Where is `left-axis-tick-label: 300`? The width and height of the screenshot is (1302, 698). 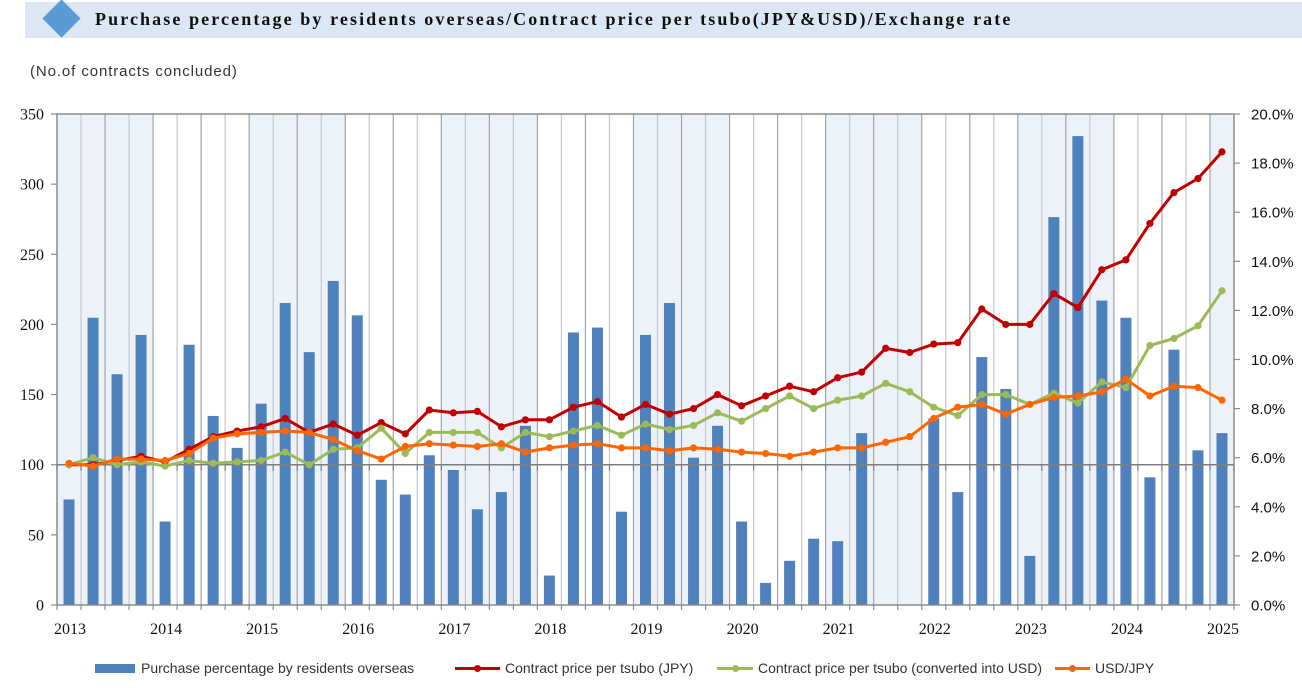 left-axis-tick-label: 300 is located at coordinates (32, 185).